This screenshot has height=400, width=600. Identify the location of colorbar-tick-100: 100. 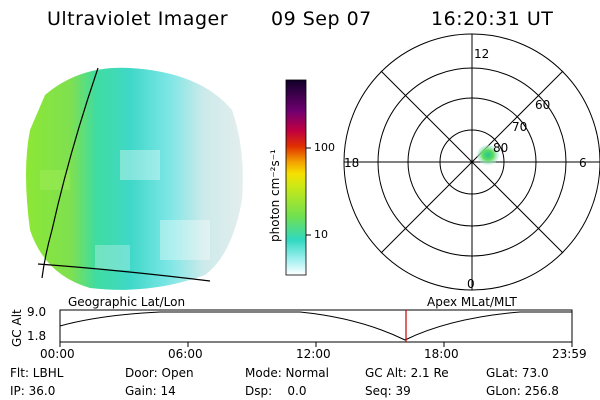
(324, 147).